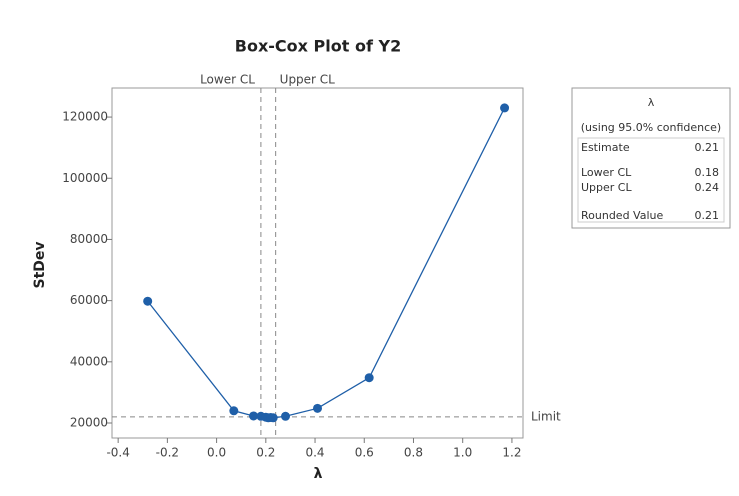 Image resolution: width=739 pixels, height=496 pixels. I want to click on y-tick-label: 60000, so click(89, 300).